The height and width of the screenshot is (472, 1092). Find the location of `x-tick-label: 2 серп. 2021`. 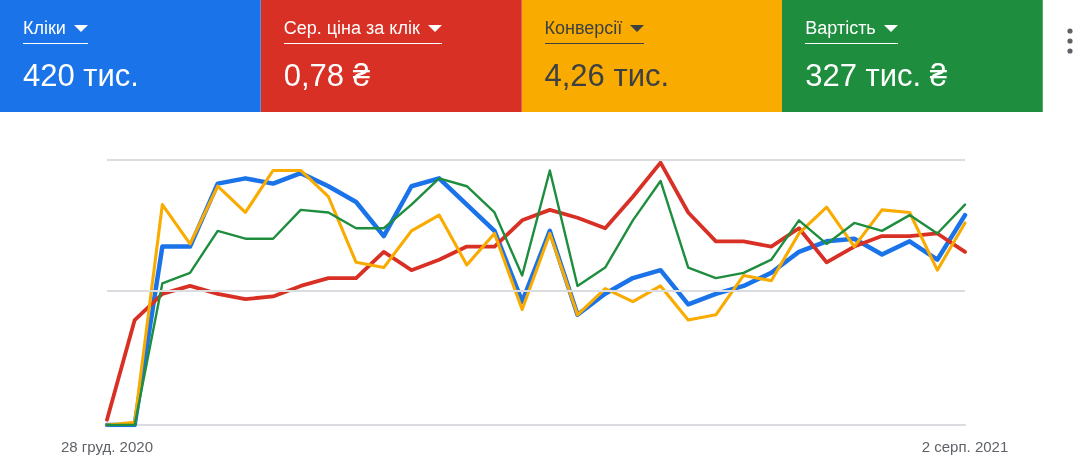

x-tick-label: 2 серп. 2021 is located at coordinates (965, 446).